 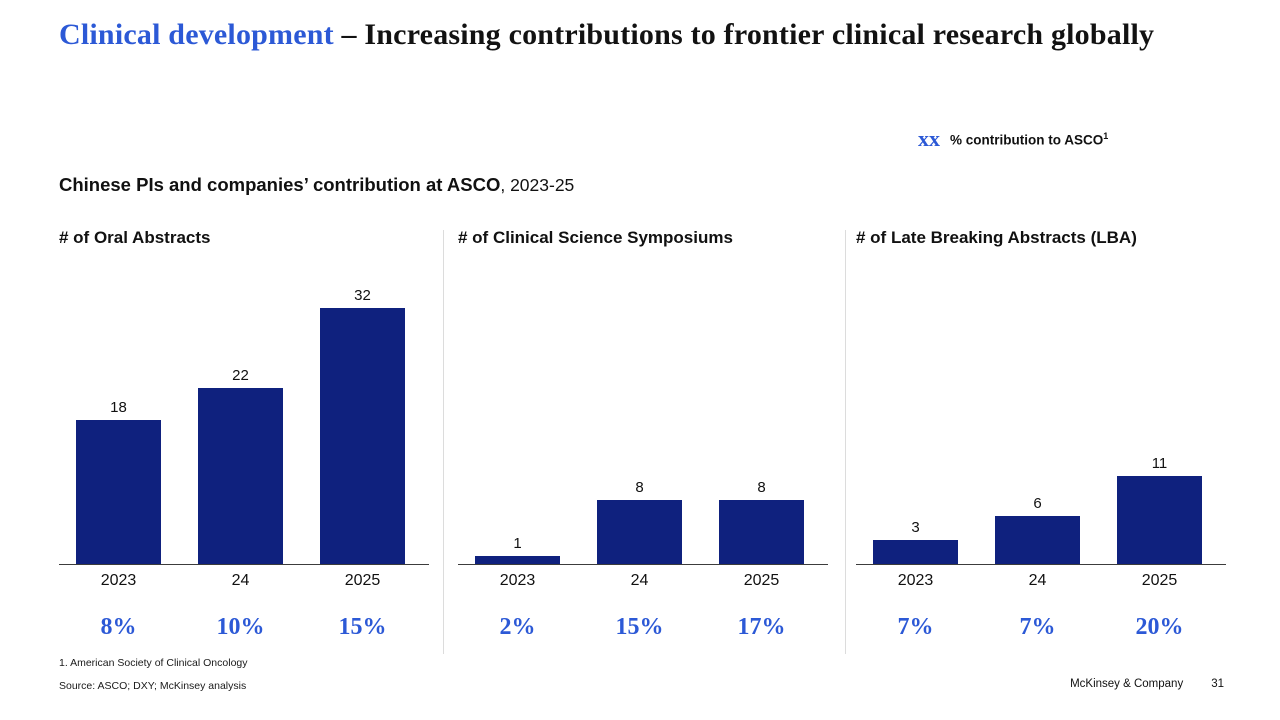 I want to click on bar-value-label: 22, so click(x=240, y=375).